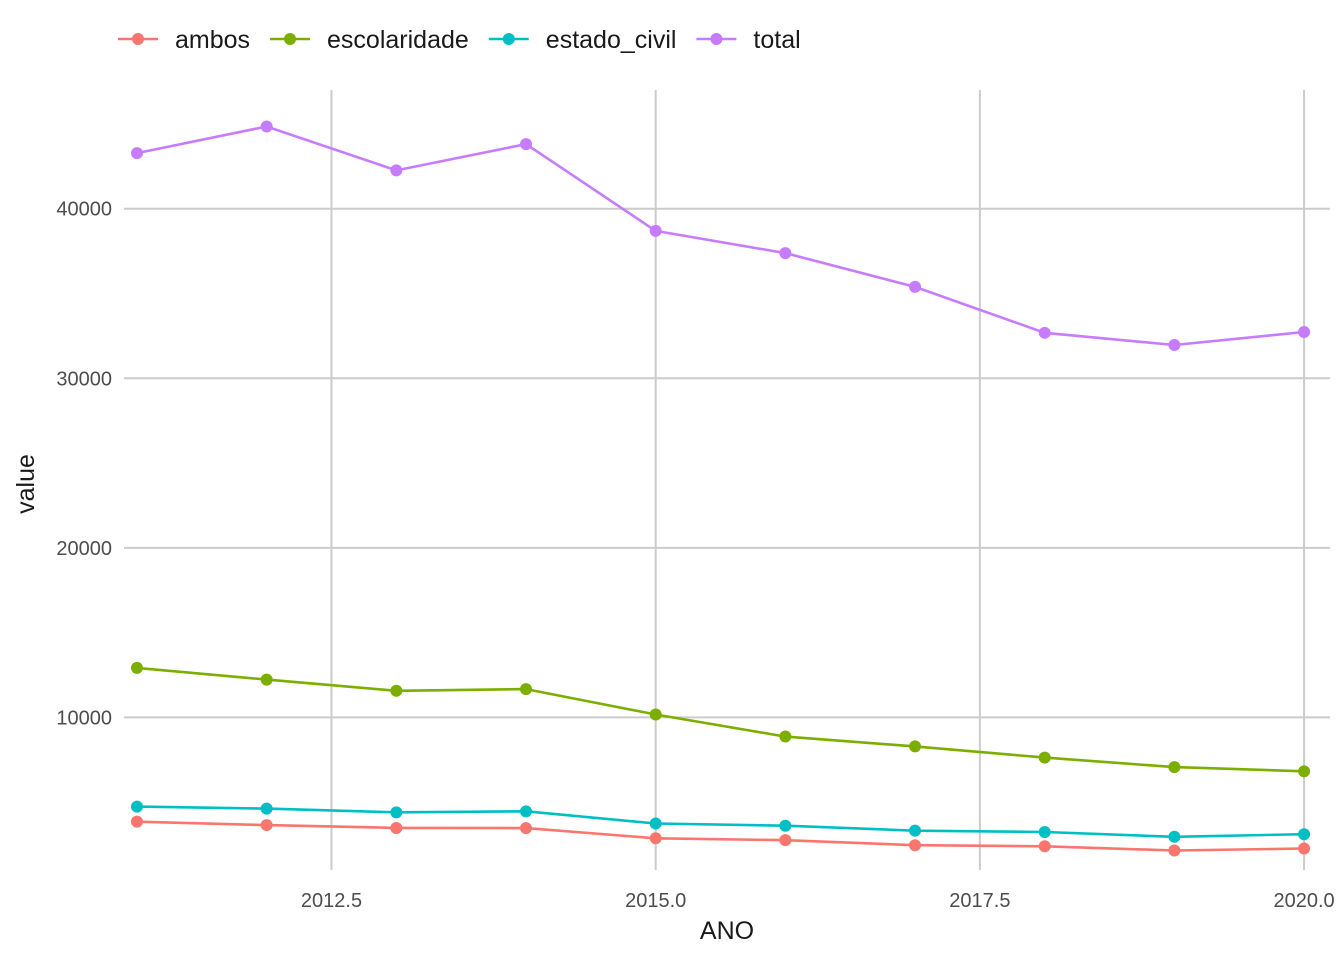  What do you see at coordinates (84, 464) in the screenshot?
I see `y-tick-labels: 10000 20000 30000 40000` at bounding box center [84, 464].